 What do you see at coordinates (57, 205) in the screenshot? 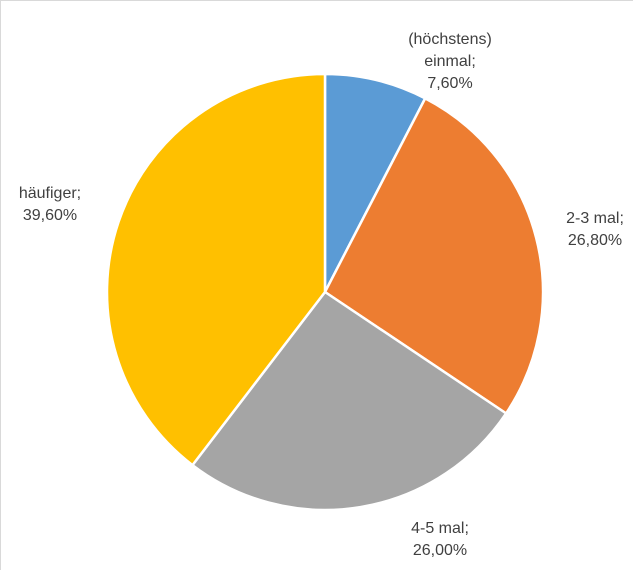
I see `data-label: häufiger; 39,60%` at bounding box center [57, 205].